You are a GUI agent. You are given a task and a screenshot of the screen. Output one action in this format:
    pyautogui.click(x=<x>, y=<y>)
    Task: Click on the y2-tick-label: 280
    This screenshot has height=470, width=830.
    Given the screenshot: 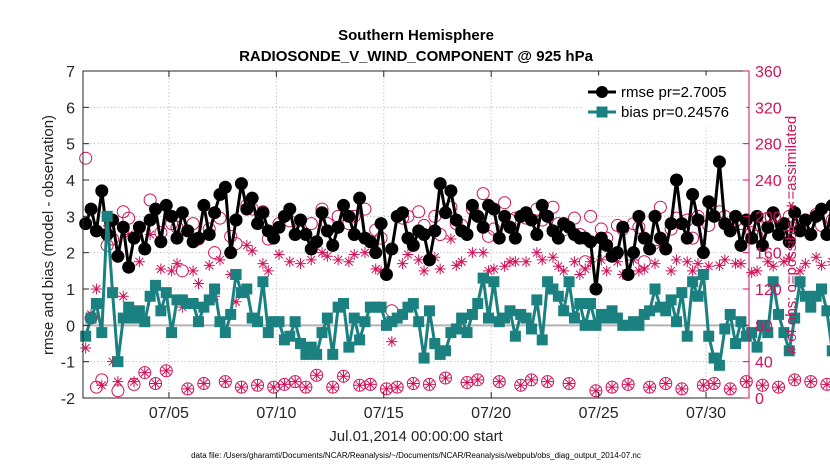 What is the action you would take?
    pyautogui.click(x=768, y=145)
    